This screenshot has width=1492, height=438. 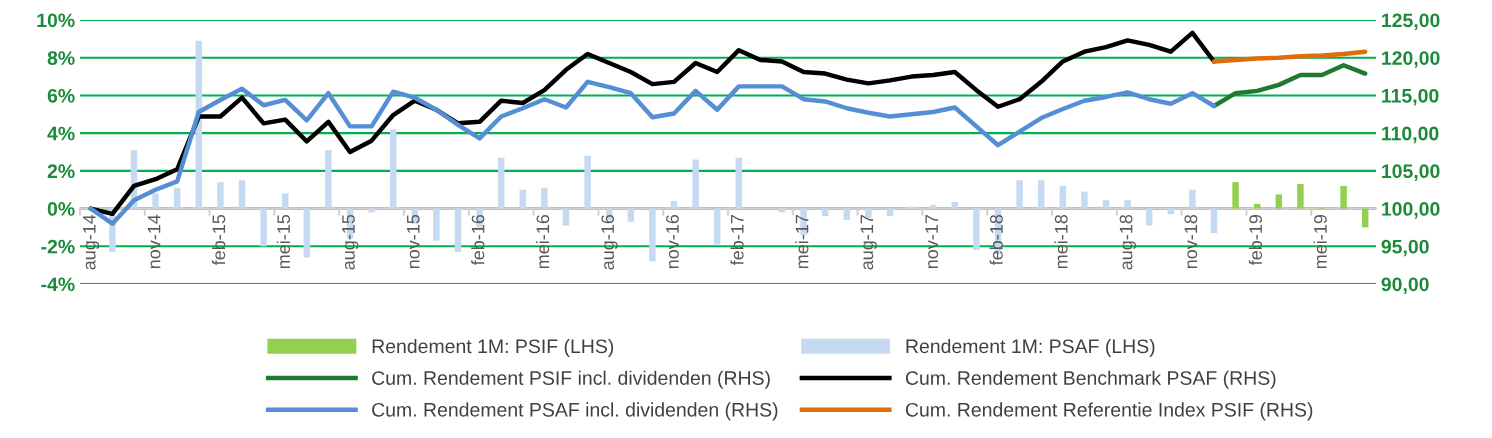 What do you see at coordinates (1410, 135) in the screenshot?
I see `y2-tick-label: 110,00` at bounding box center [1410, 135].